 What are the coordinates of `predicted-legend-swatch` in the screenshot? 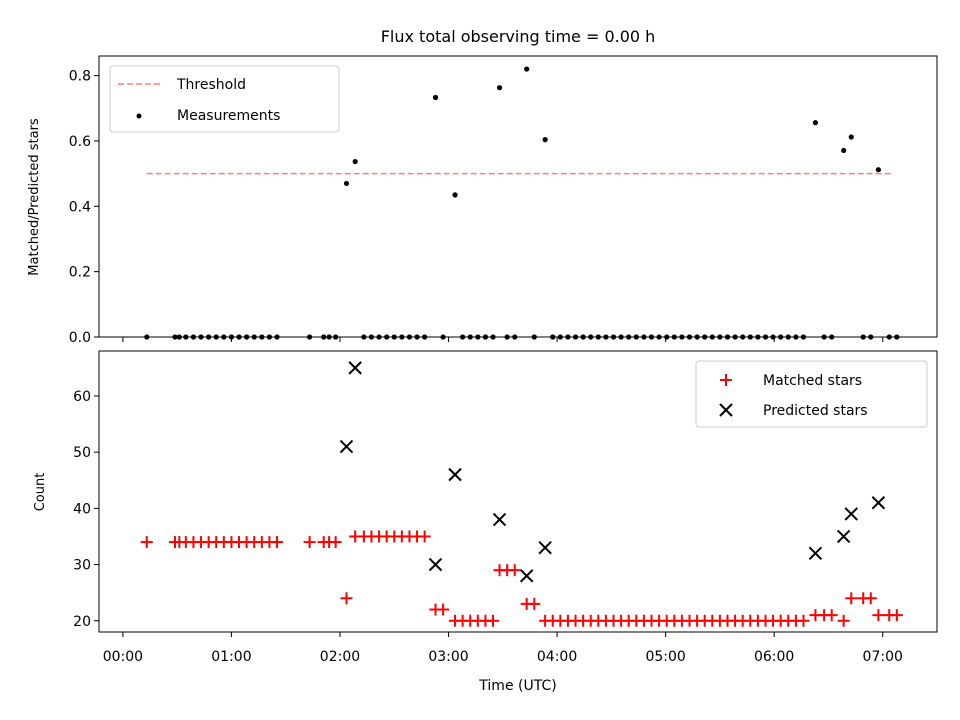 It's located at (726, 410).